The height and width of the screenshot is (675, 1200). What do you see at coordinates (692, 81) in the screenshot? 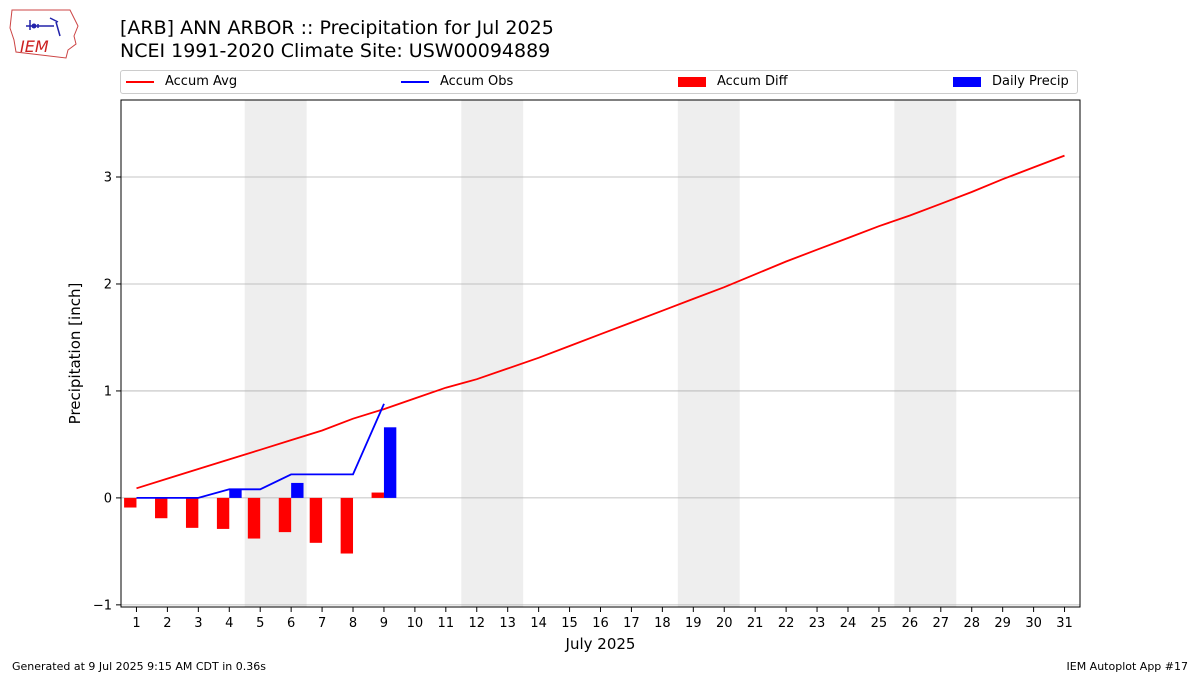
I see `legend-swatch-accum-diff` at bounding box center [692, 81].